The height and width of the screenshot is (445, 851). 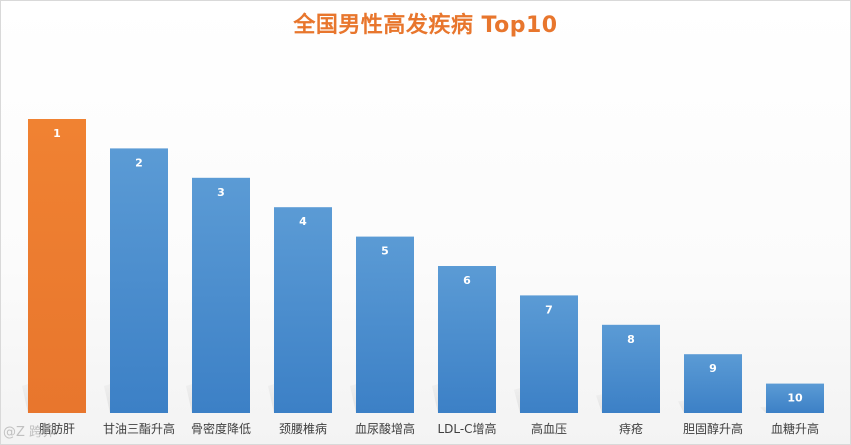 What do you see at coordinates (385, 428) in the screenshot?
I see `x-tick-label: 血尿酸增高` at bounding box center [385, 428].